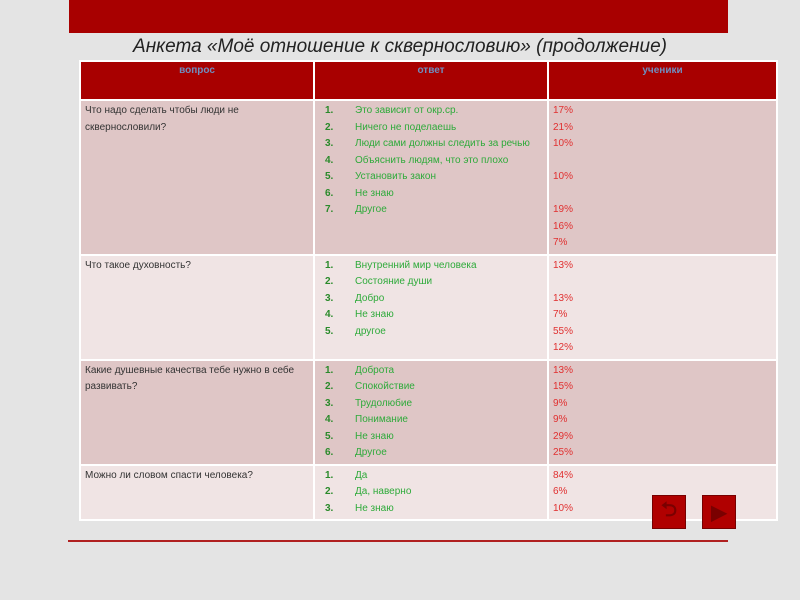 This screenshot has width=800, height=600. Describe the element at coordinates (662, 412) in the screenshot. I see `percents-cell: 13% 15% 9% 9% 29% 25%` at that location.